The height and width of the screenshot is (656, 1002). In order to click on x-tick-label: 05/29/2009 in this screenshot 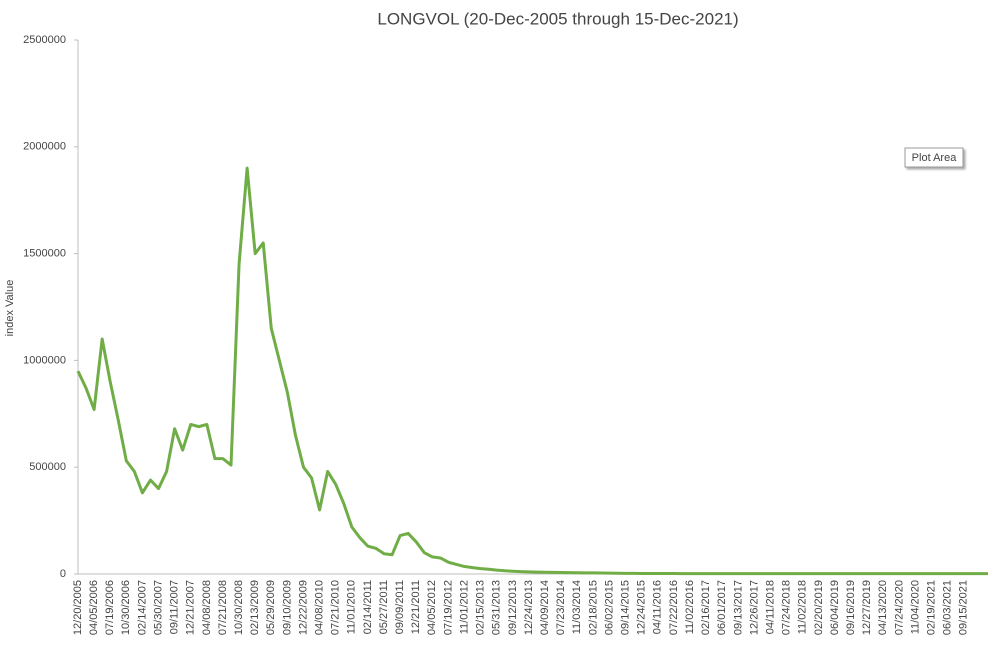, I will do `click(271, 607)`.